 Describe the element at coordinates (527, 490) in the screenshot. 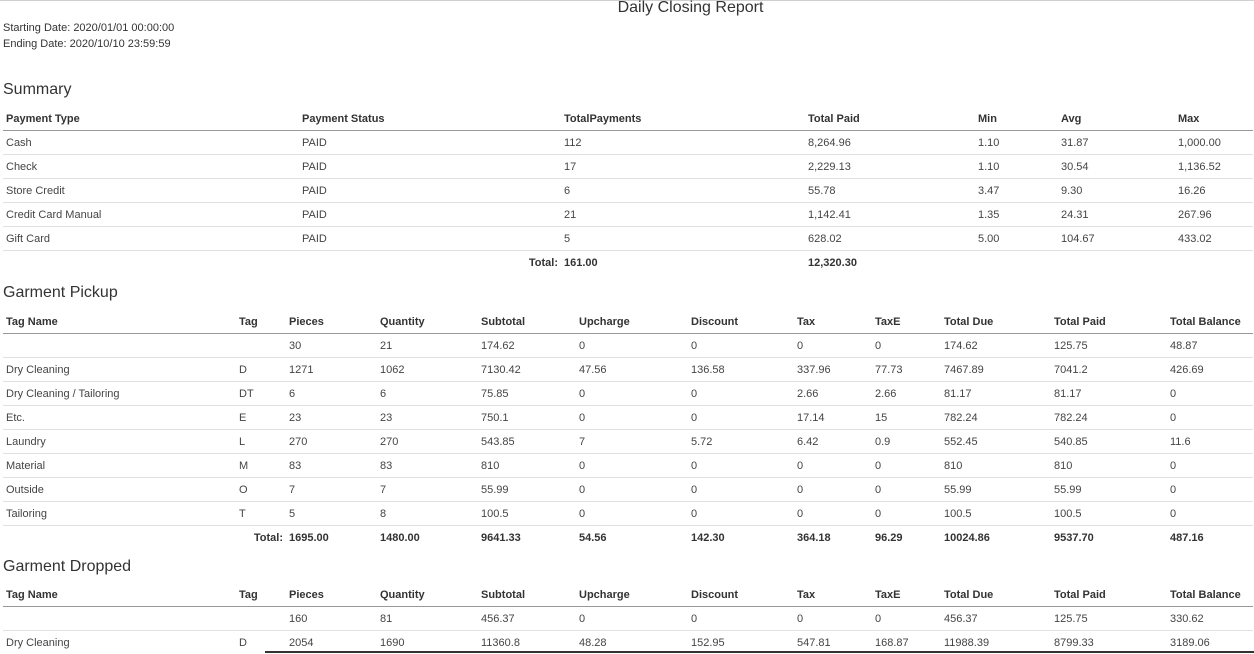

I see `cell: 55.99` at that location.